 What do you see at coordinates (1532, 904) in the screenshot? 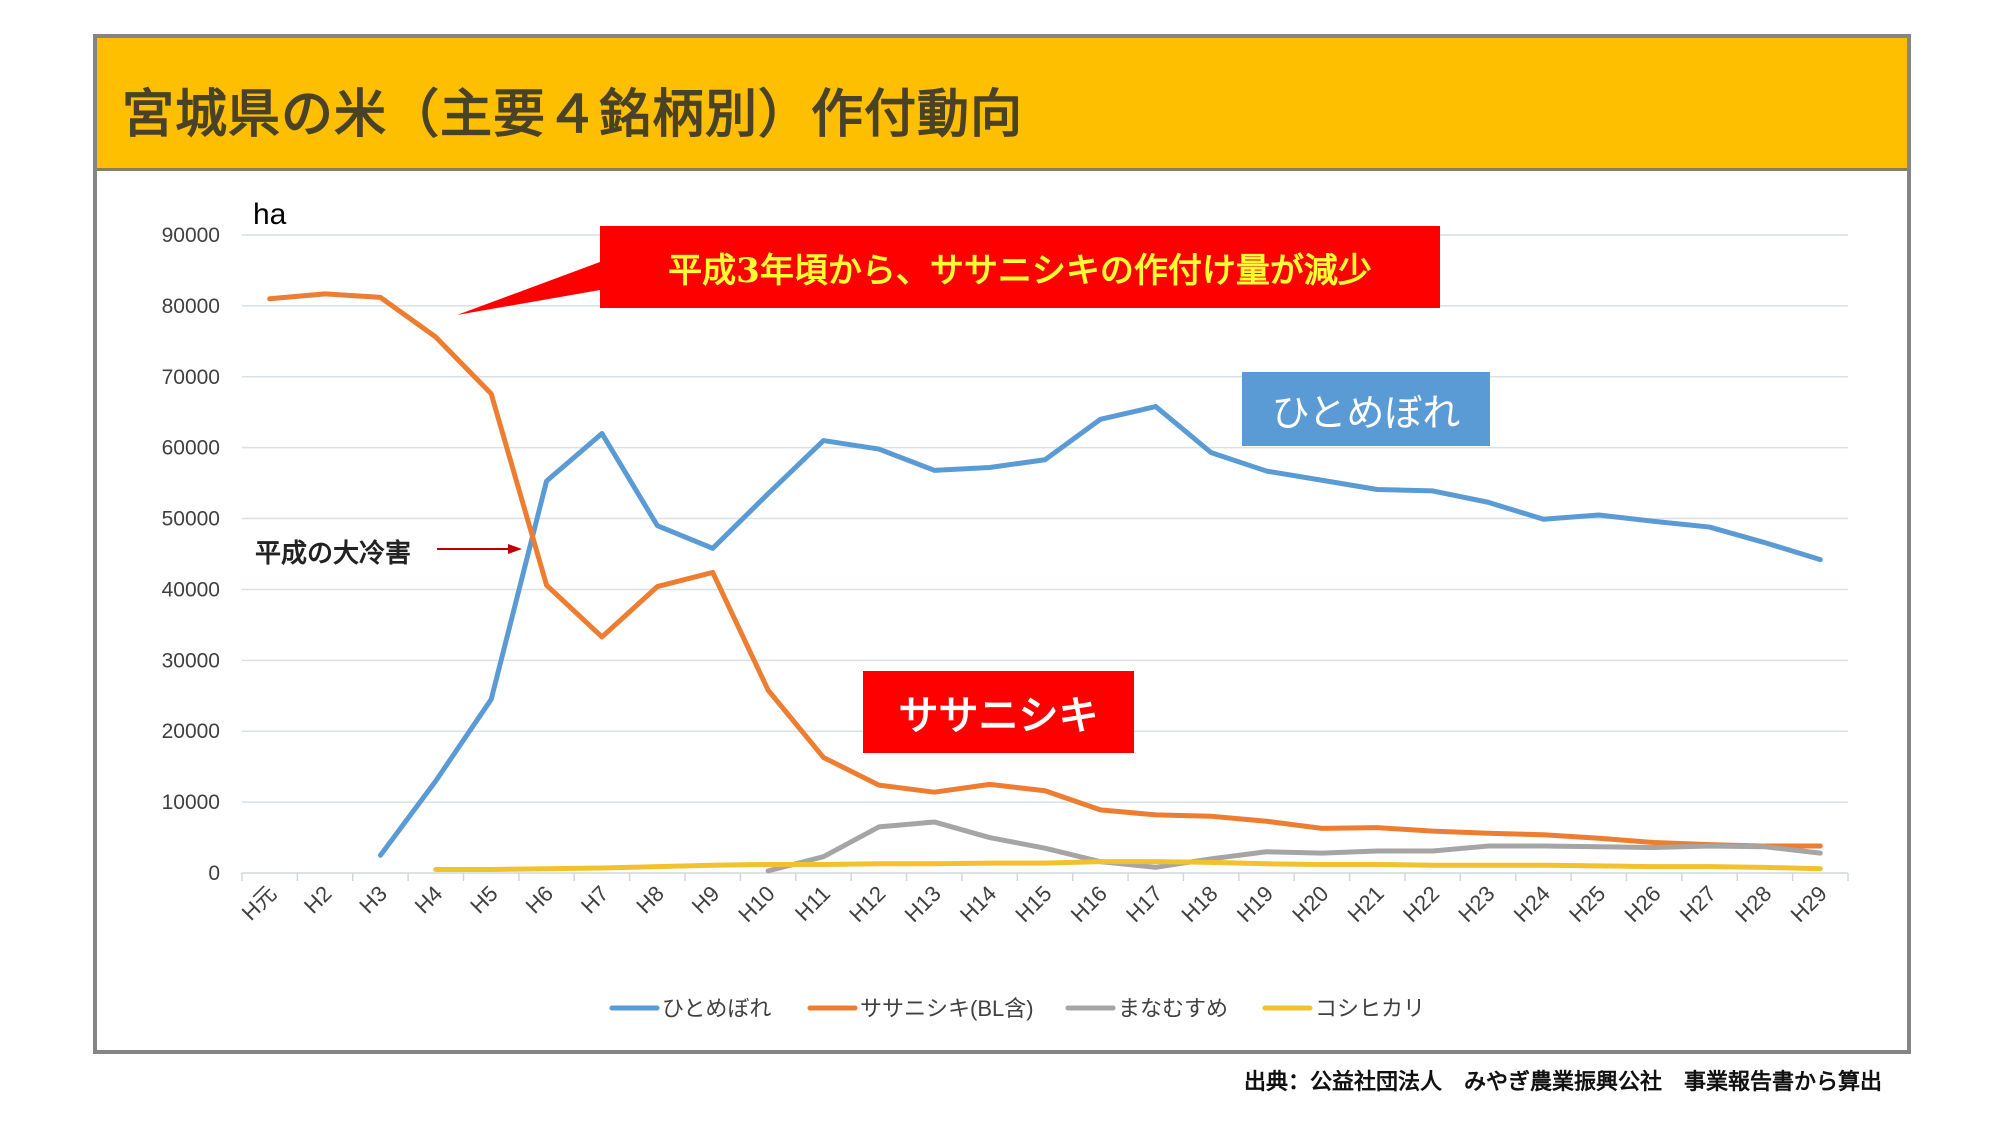
I see `x-tick-label: H24` at bounding box center [1532, 904].